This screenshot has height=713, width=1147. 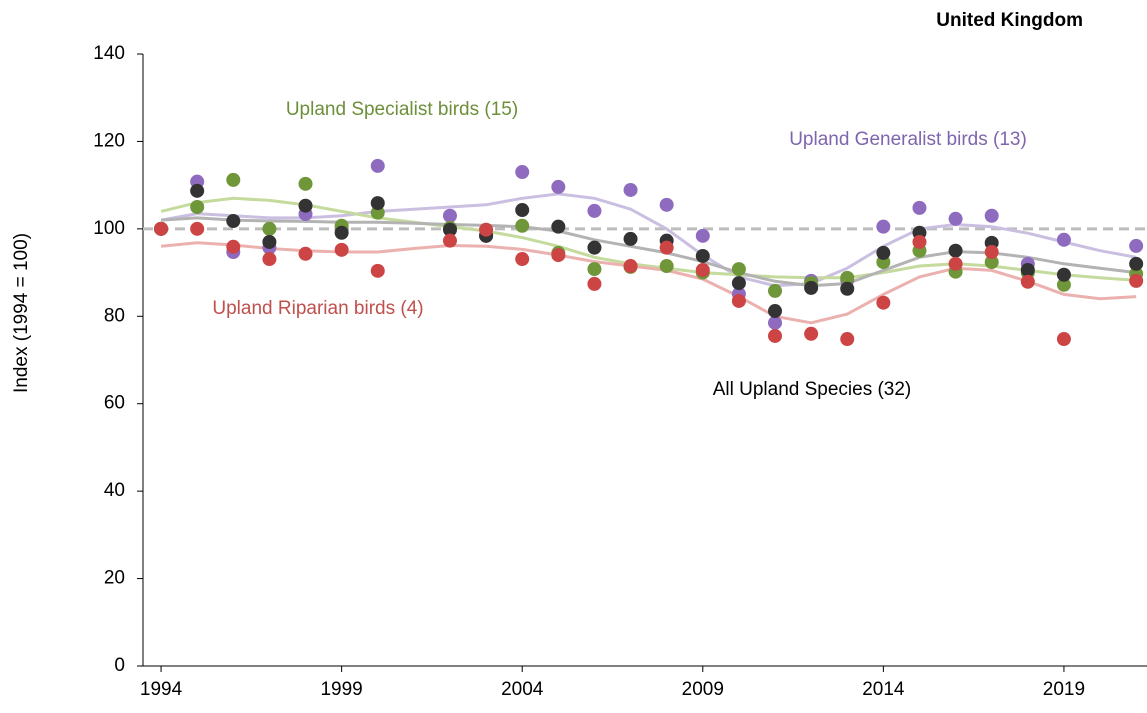 I want to click on y-tick-label: 120, so click(x=109, y=140).